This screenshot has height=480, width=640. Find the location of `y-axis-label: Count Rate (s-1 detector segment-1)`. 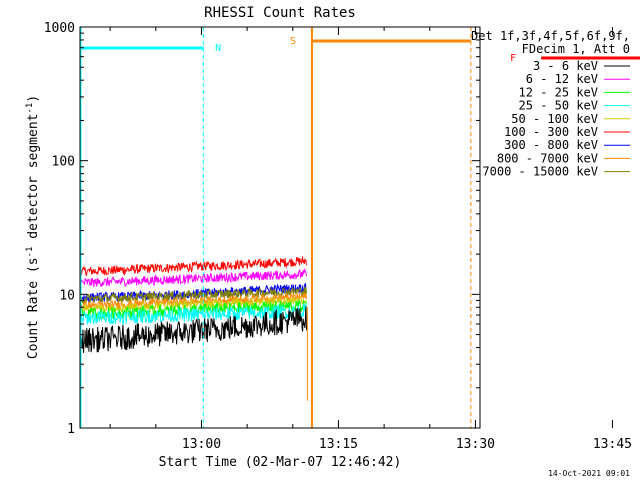

y-axis-label: Count Rate (s-1 detector segment-1) is located at coordinates (33, 227).